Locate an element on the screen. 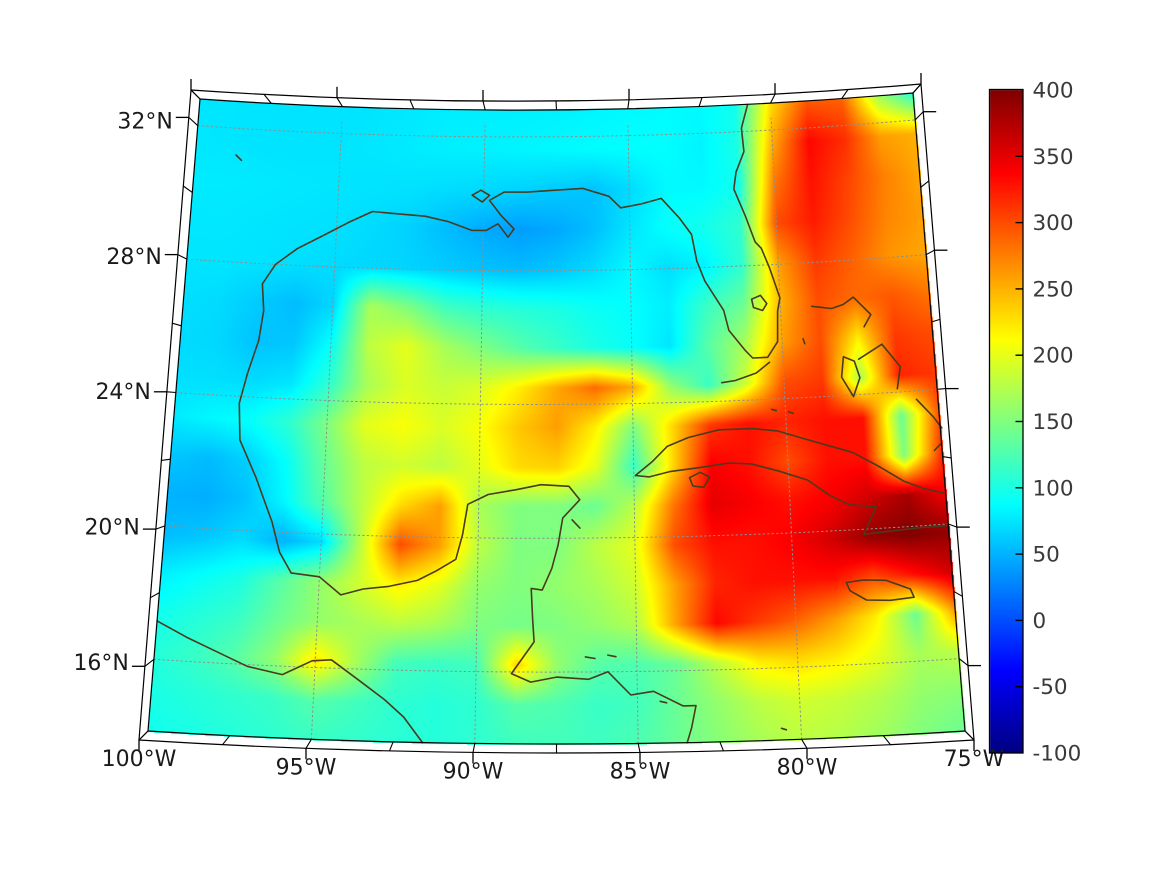  colorbar-tick-label: 0 is located at coordinates (1040, 621).